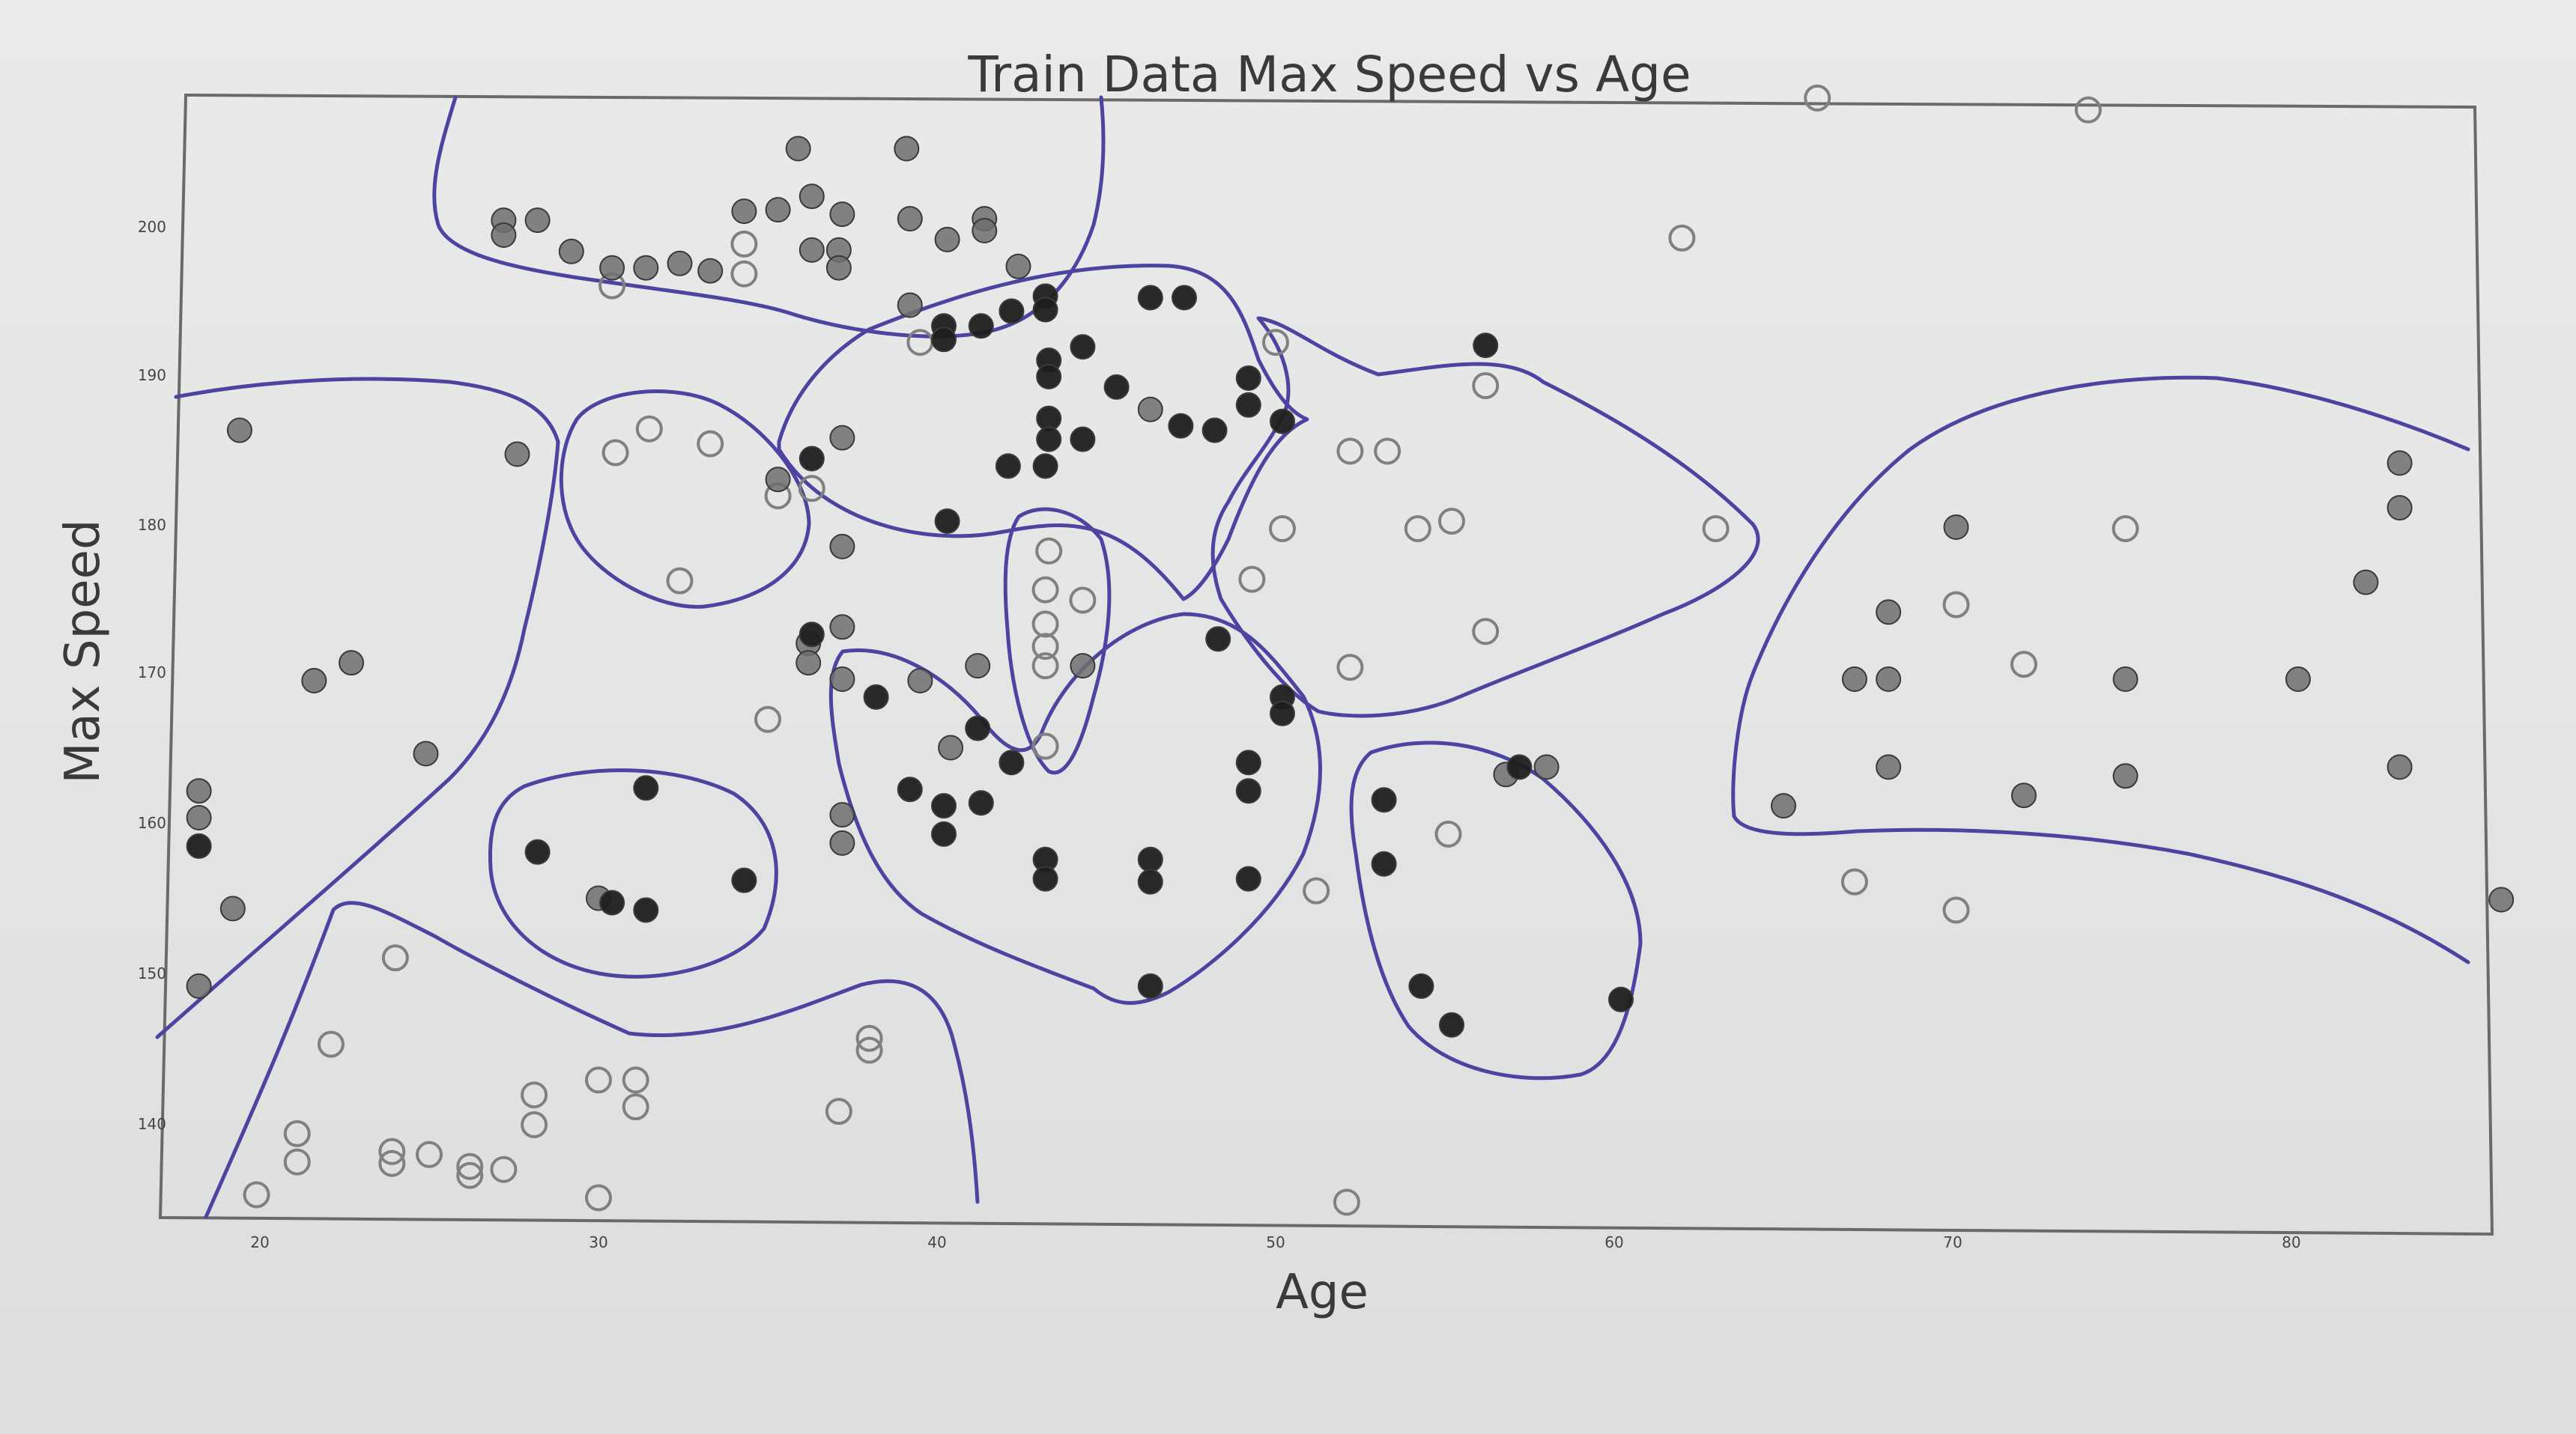 The height and width of the screenshot is (1434, 2576). I want to click on x-tick-labels: 20 30 40 50 60 70 80, so click(1275, 1242).